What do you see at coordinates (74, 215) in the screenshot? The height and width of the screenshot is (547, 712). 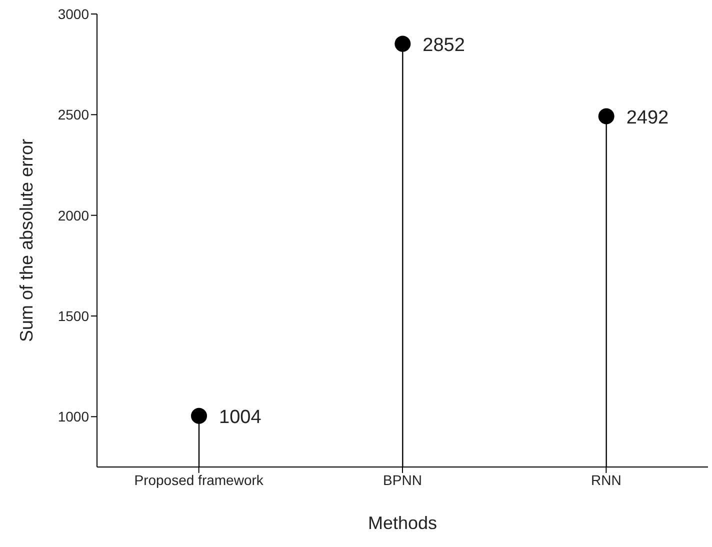 I see `y-tick-label: 2000` at bounding box center [74, 215].